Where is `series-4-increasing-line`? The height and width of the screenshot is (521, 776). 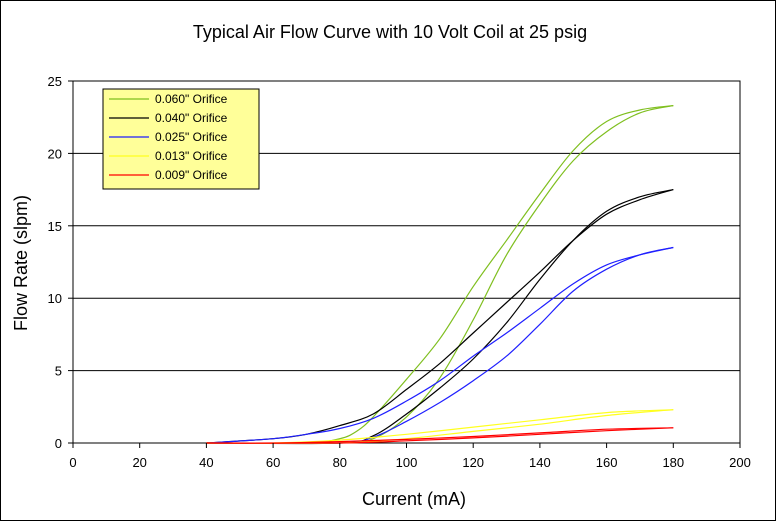 series-4-increasing-line is located at coordinates (440, 435).